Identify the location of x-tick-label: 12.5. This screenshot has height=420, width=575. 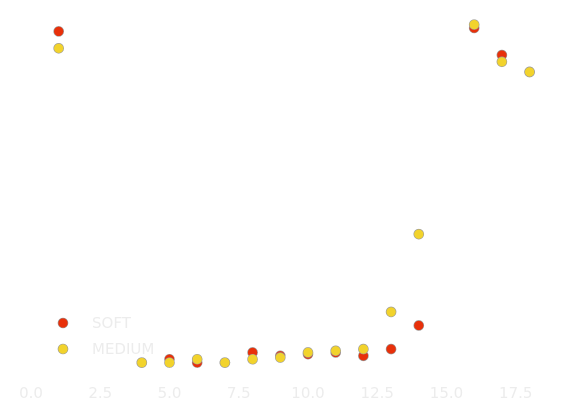
(377, 393).